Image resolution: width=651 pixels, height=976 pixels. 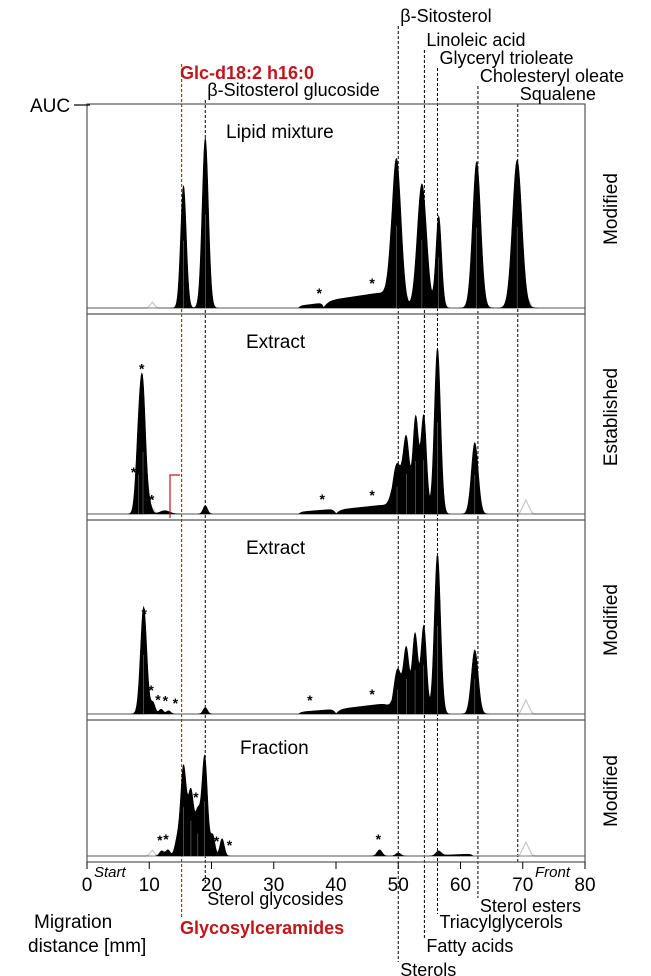 I want to click on x-tick-label: 20, so click(x=211, y=885).